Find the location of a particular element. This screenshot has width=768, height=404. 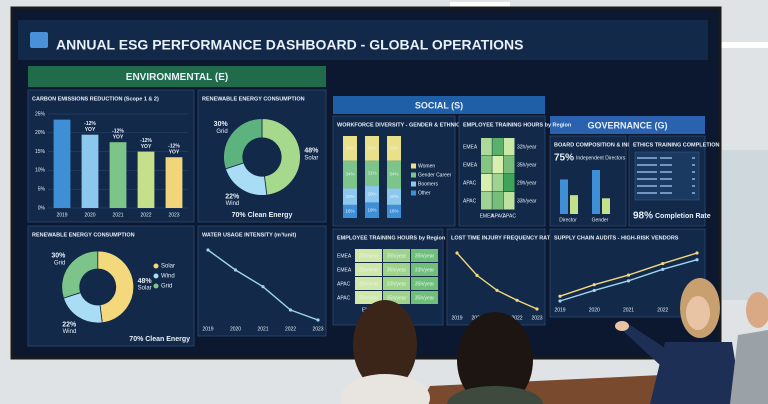

table-text: 33h/year is located at coordinates (397, 284).